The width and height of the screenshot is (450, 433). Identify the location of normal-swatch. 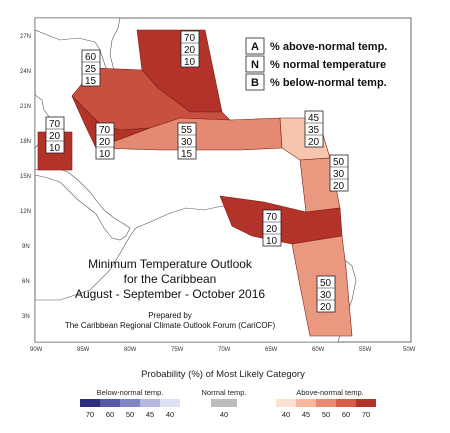
(224, 403).